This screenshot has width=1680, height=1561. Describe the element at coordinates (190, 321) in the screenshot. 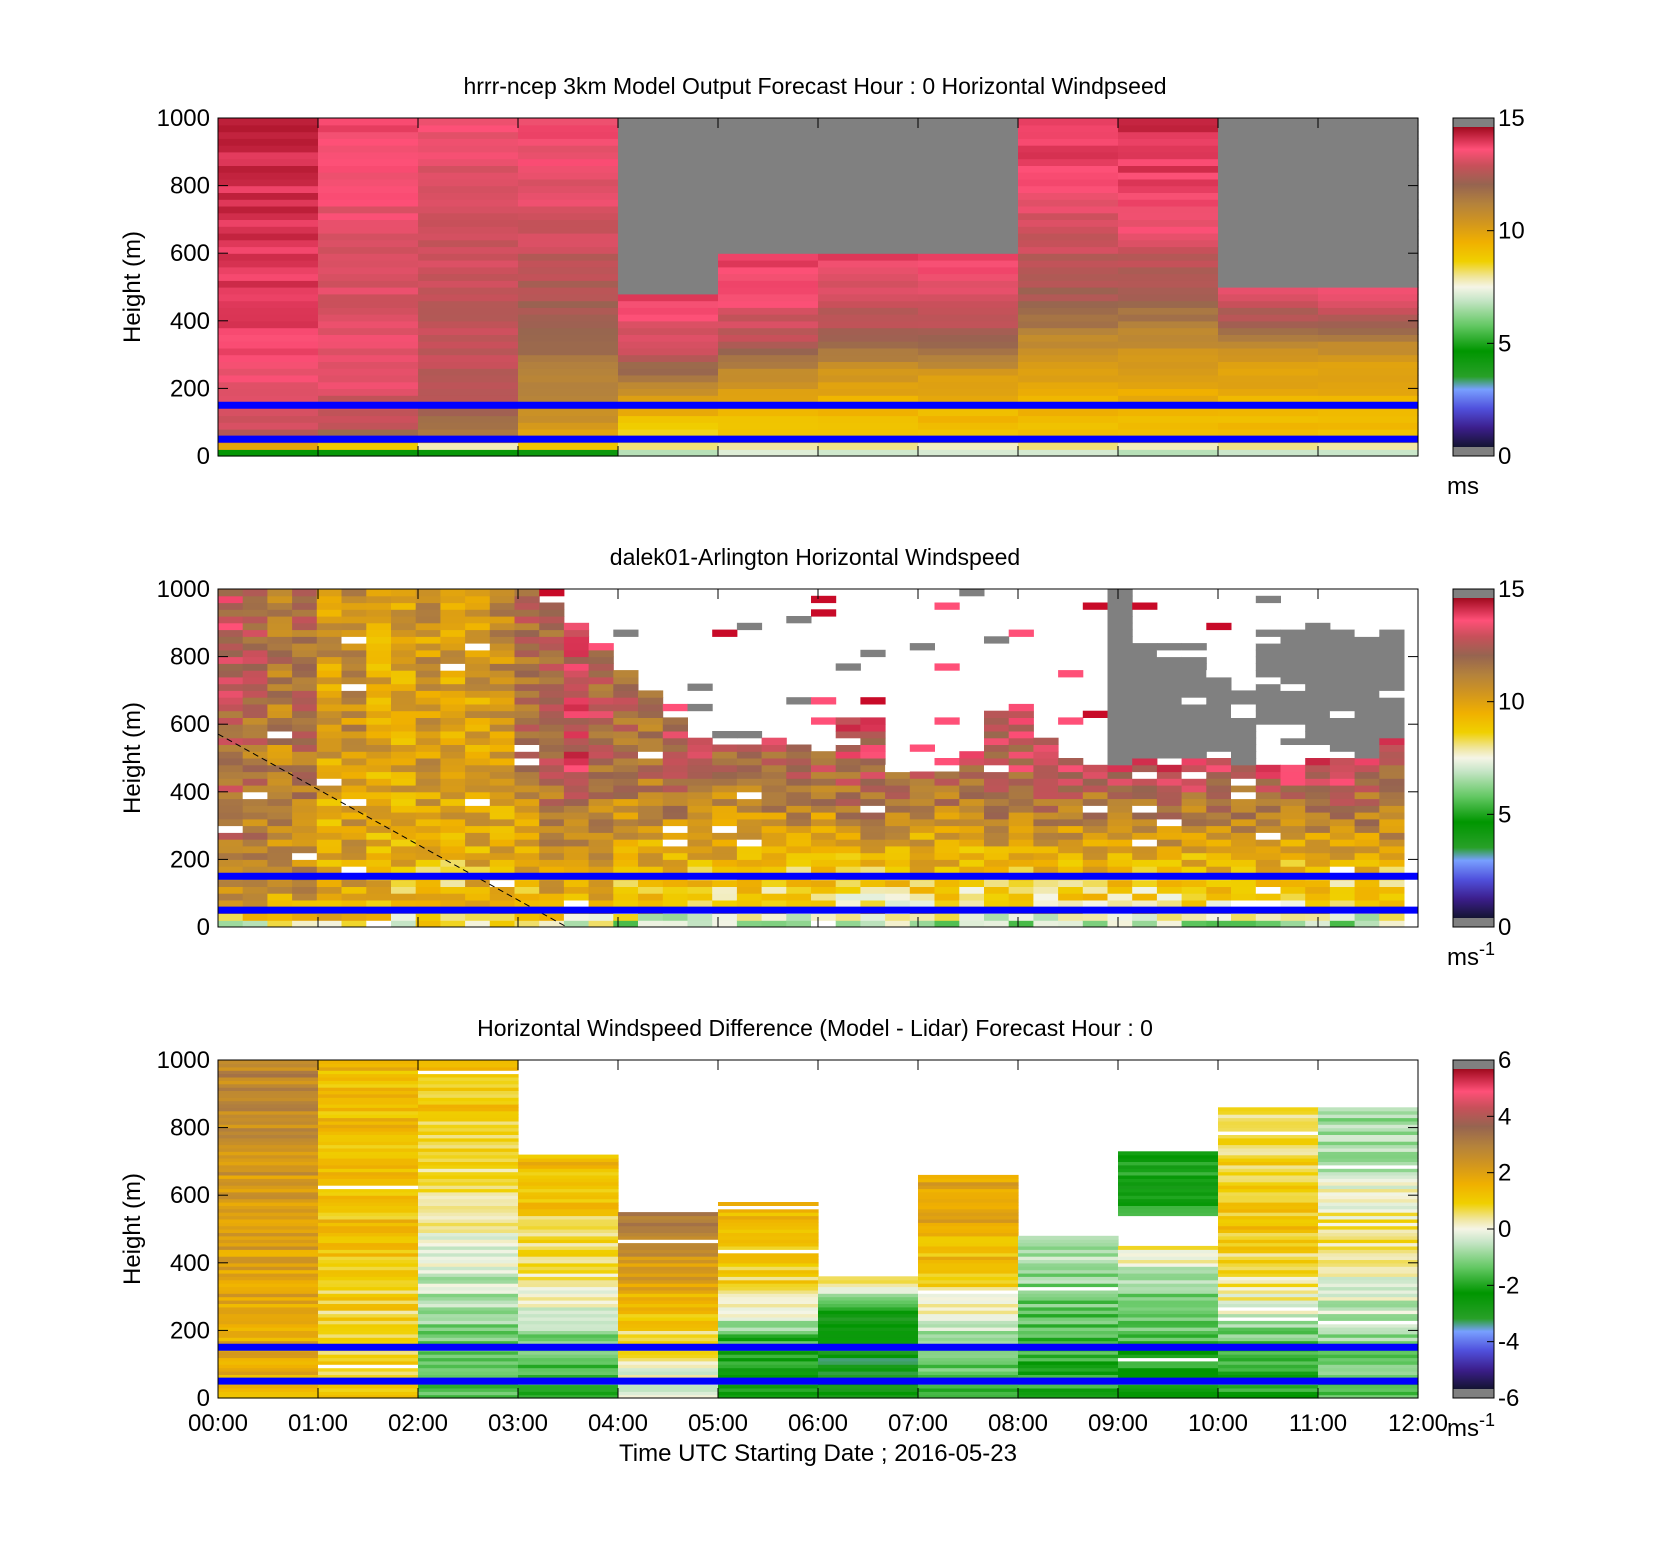

I see `y-tick-label: 400` at that location.